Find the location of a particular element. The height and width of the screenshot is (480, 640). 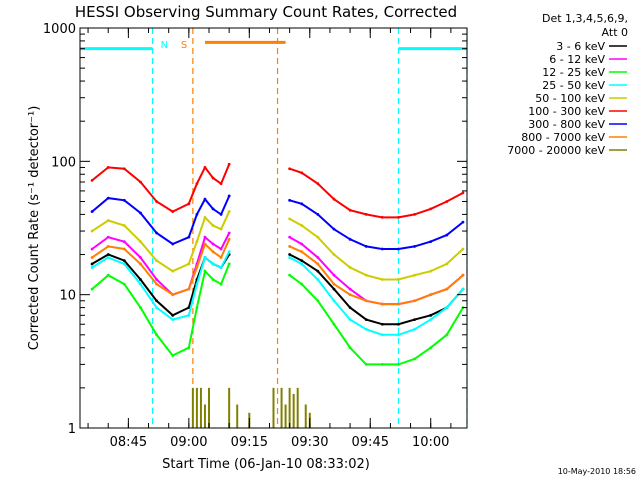

legend-label: 3 - 6 keV is located at coordinates (580, 46).